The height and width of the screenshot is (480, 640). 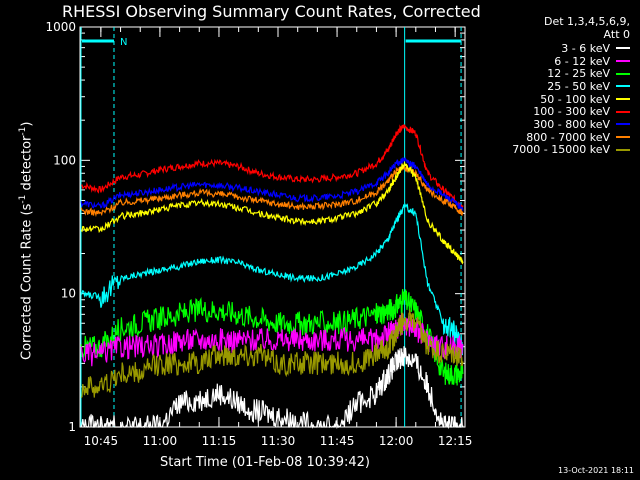 What do you see at coordinates (568, 137) in the screenshot?
I see `legend-label: 800 - 7000 keV` at bounding box center [568, 137].